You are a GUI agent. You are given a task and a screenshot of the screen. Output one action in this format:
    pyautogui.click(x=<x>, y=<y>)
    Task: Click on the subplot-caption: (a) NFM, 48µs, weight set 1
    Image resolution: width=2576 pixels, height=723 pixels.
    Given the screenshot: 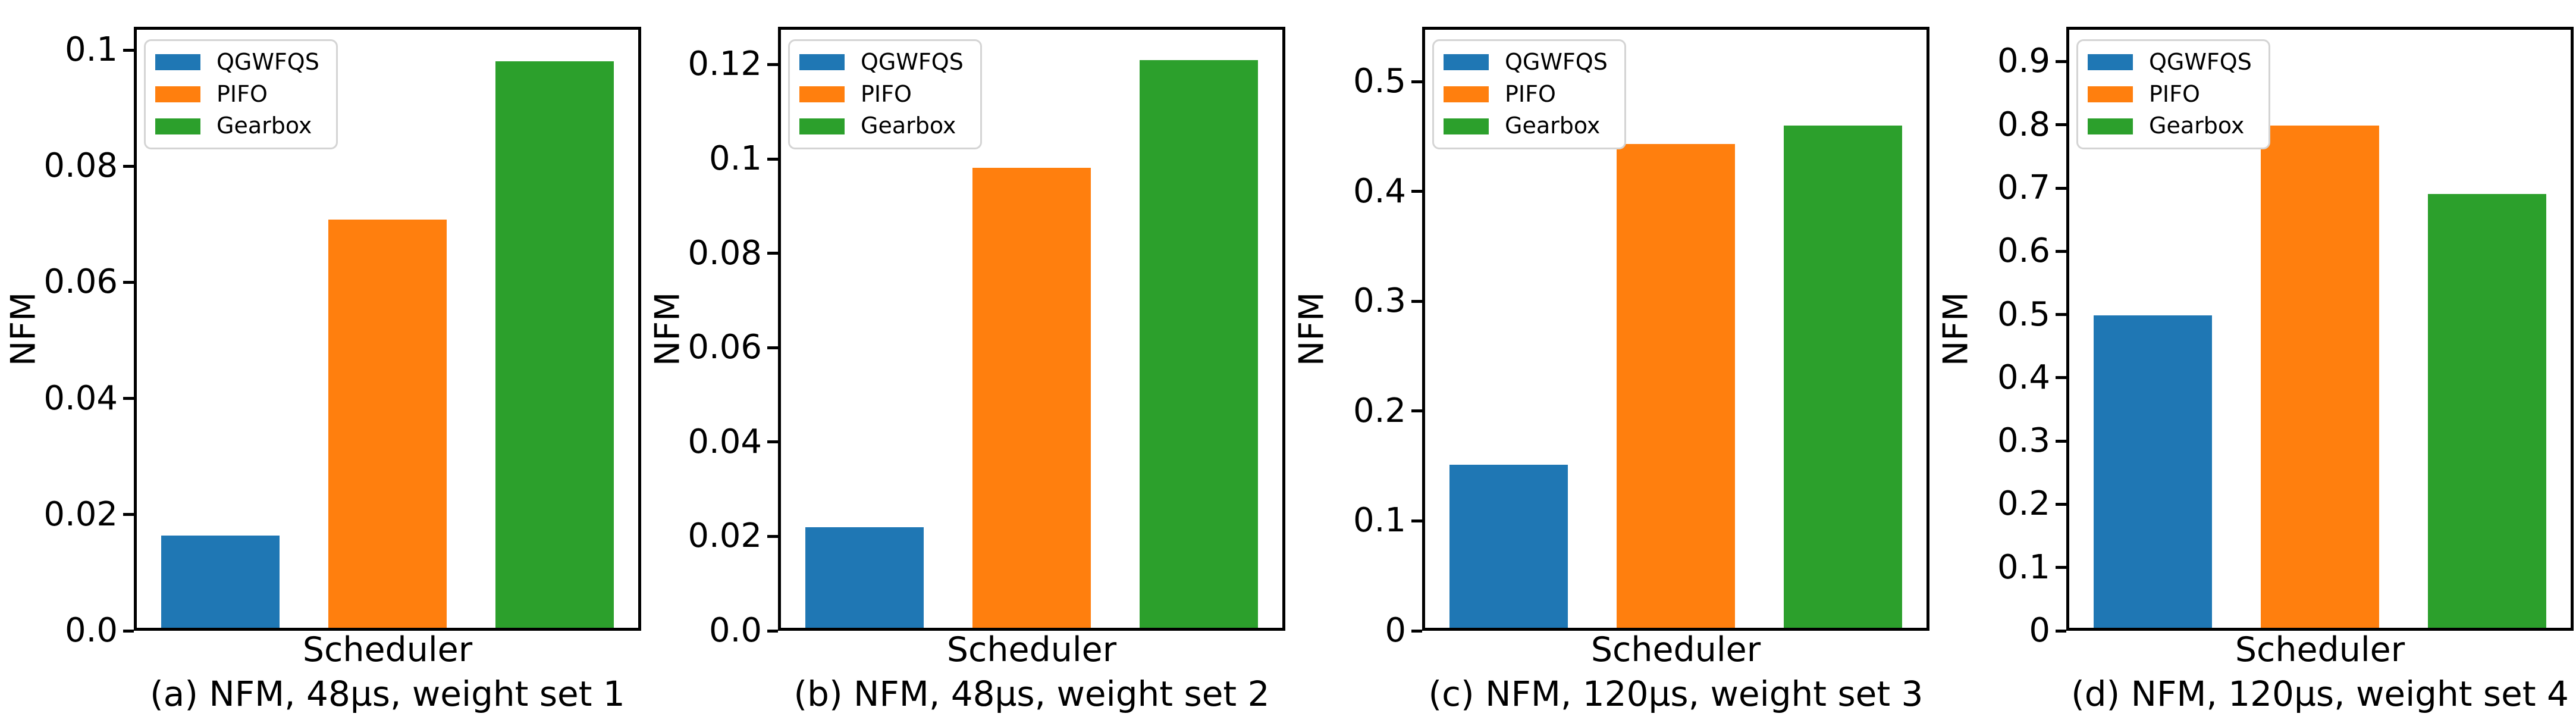 What is the action you would take?
    pyautogui.click(x=387, y=694)
    